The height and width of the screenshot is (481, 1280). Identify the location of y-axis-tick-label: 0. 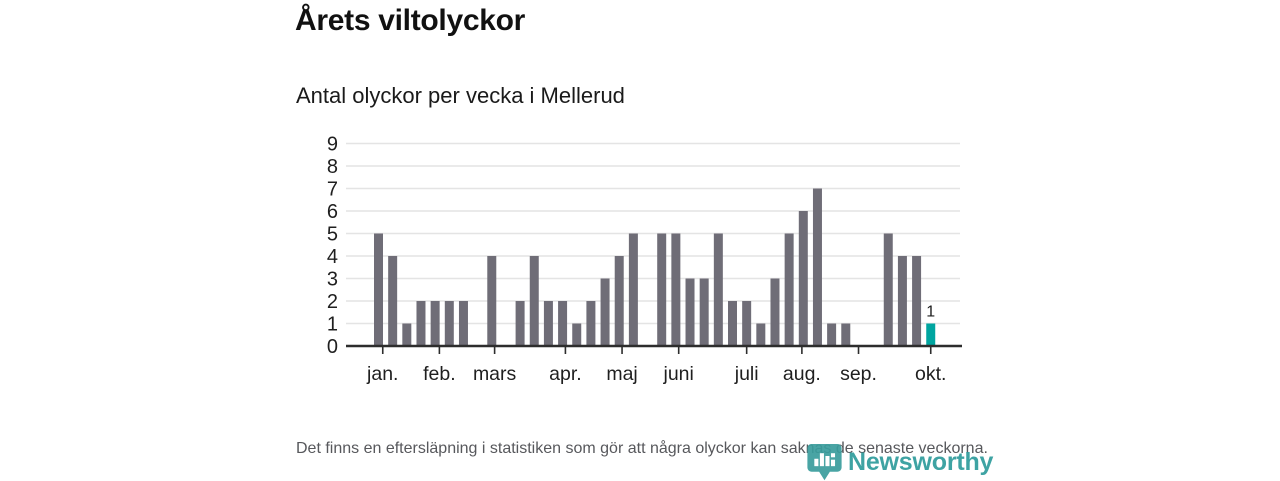
(332, 347).